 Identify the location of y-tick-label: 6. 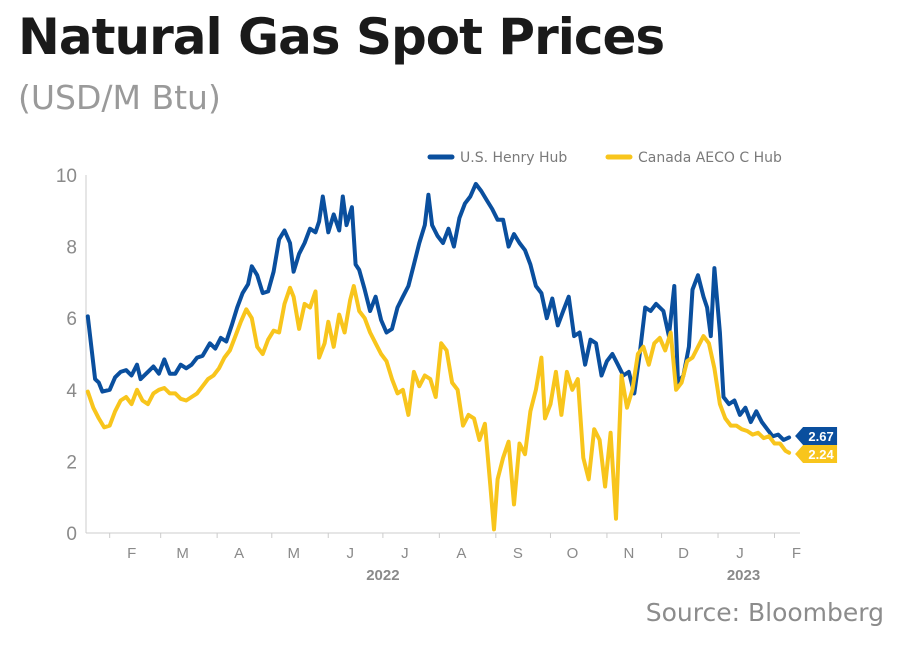
(71, 319).